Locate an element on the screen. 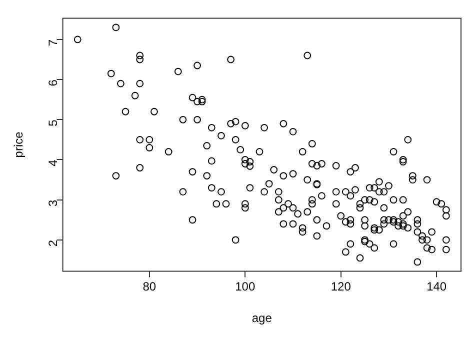  x-tick-label: 120 is located at coordinates (341, 287).